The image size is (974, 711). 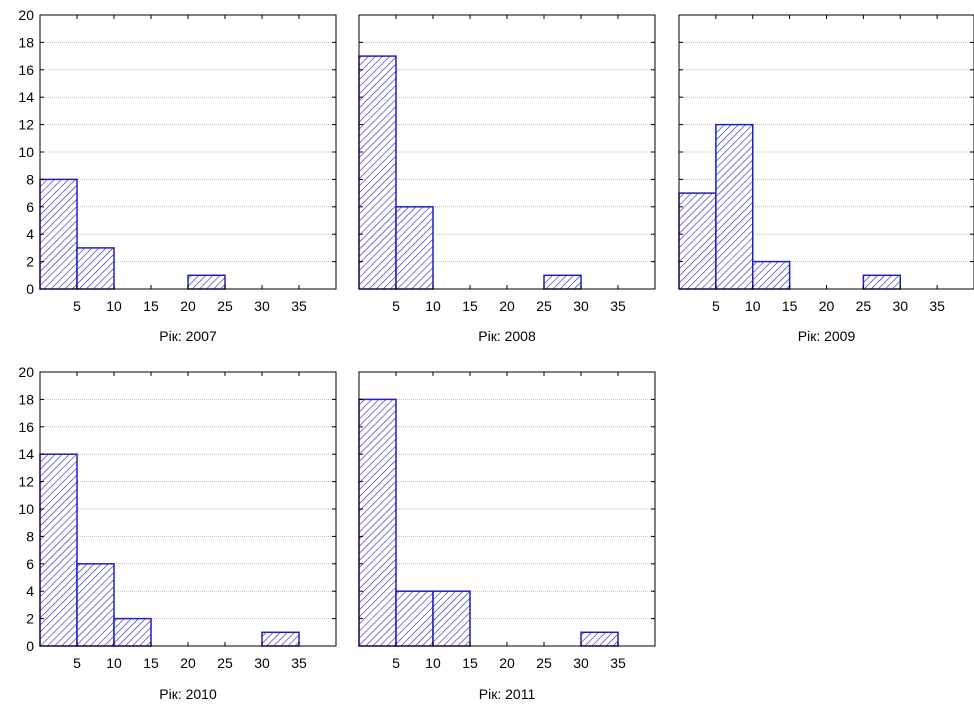 I want to click on panel-title: Рік: 2009, so click(x=827, y=336).